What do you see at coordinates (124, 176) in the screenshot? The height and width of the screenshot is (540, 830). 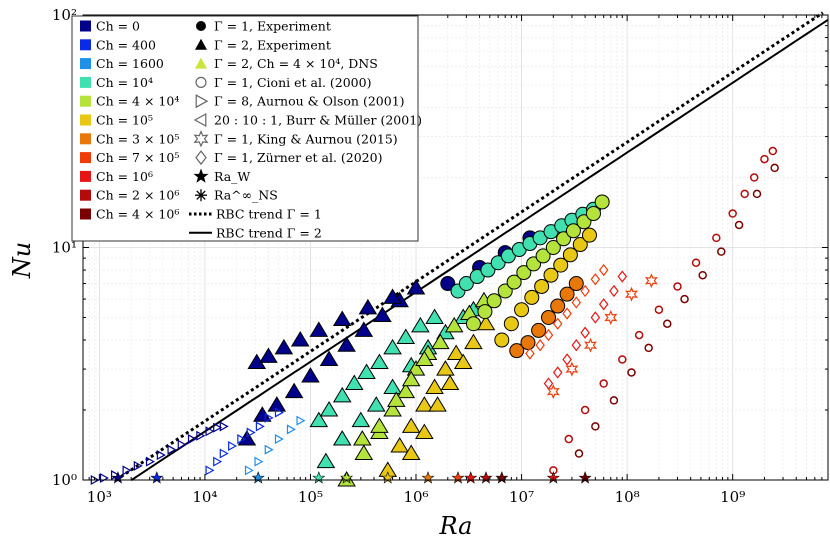 I see `legend-color-label: Ch = 10⁶` at bounding box center [124, 176].